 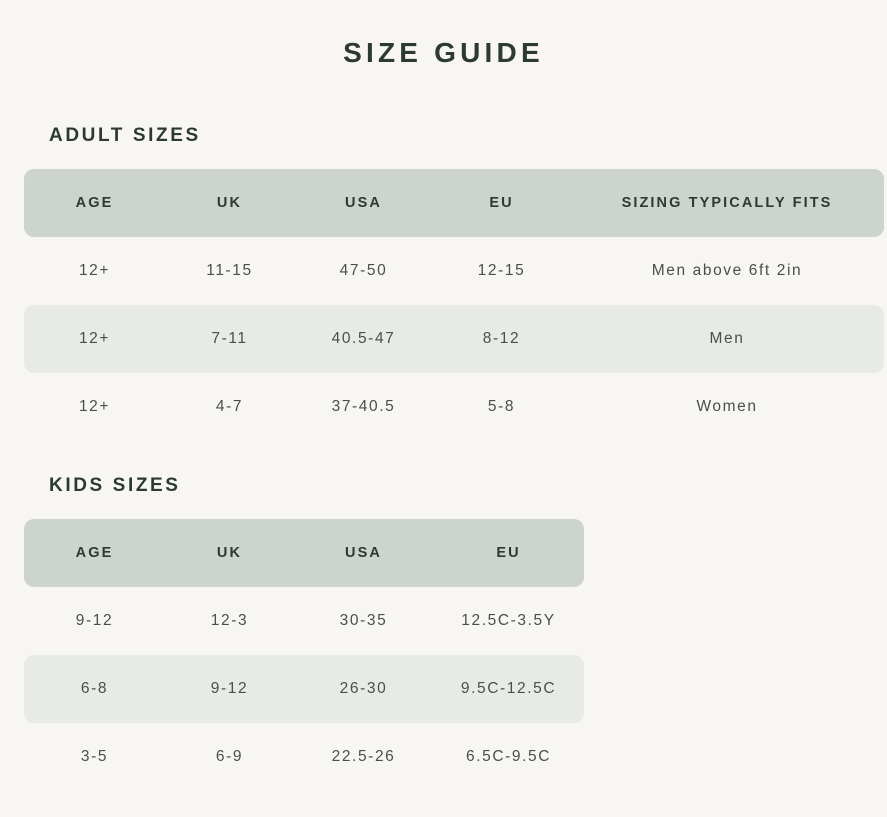 I want to click on cell-eu: 9.5C-12.5C, so click(x=508, y=688).